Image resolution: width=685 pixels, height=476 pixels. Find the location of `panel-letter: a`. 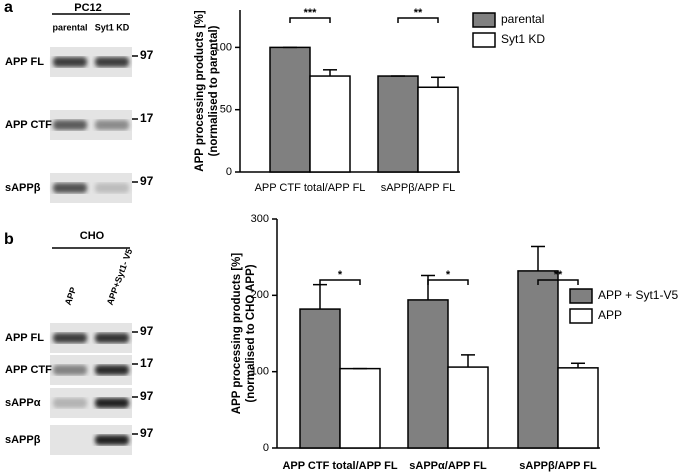

panel-letter: a is located at coordinates (8, 8).